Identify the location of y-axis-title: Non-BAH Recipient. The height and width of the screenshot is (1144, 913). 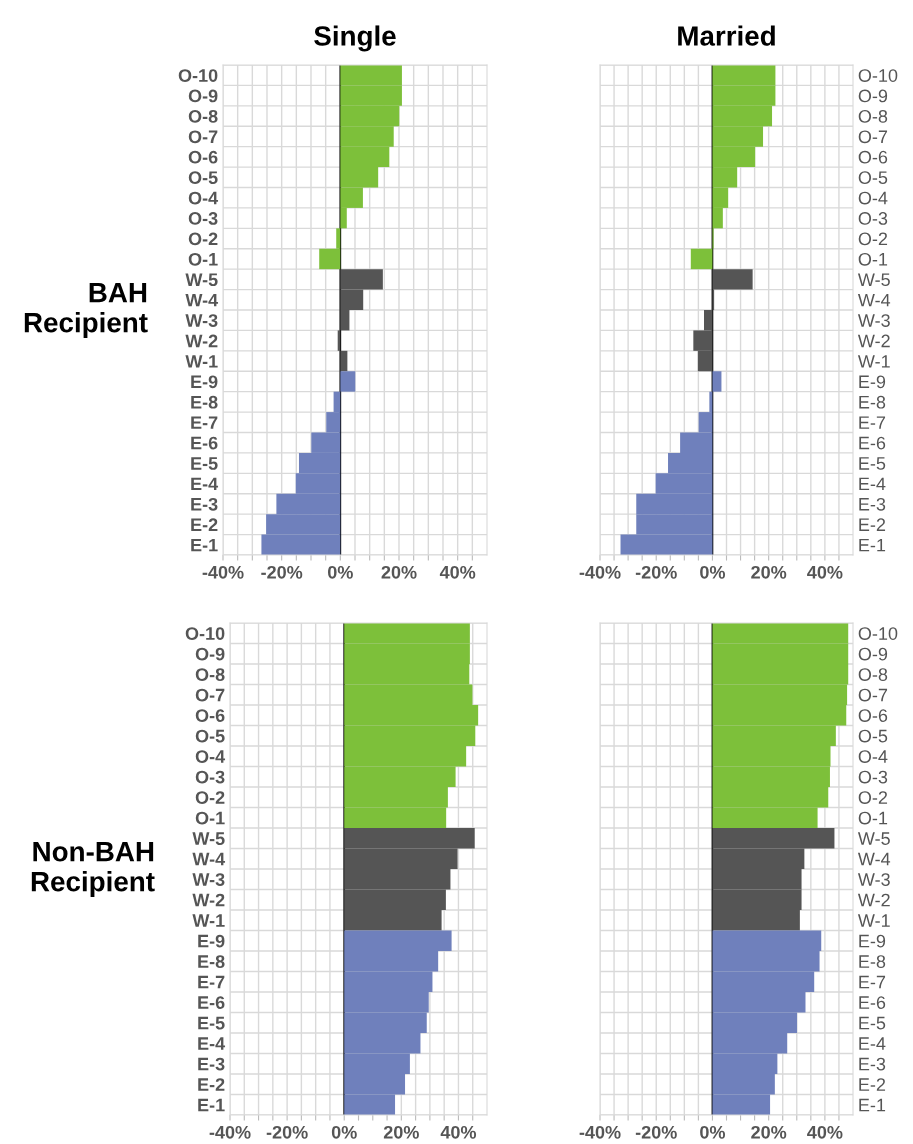
(93, 869).